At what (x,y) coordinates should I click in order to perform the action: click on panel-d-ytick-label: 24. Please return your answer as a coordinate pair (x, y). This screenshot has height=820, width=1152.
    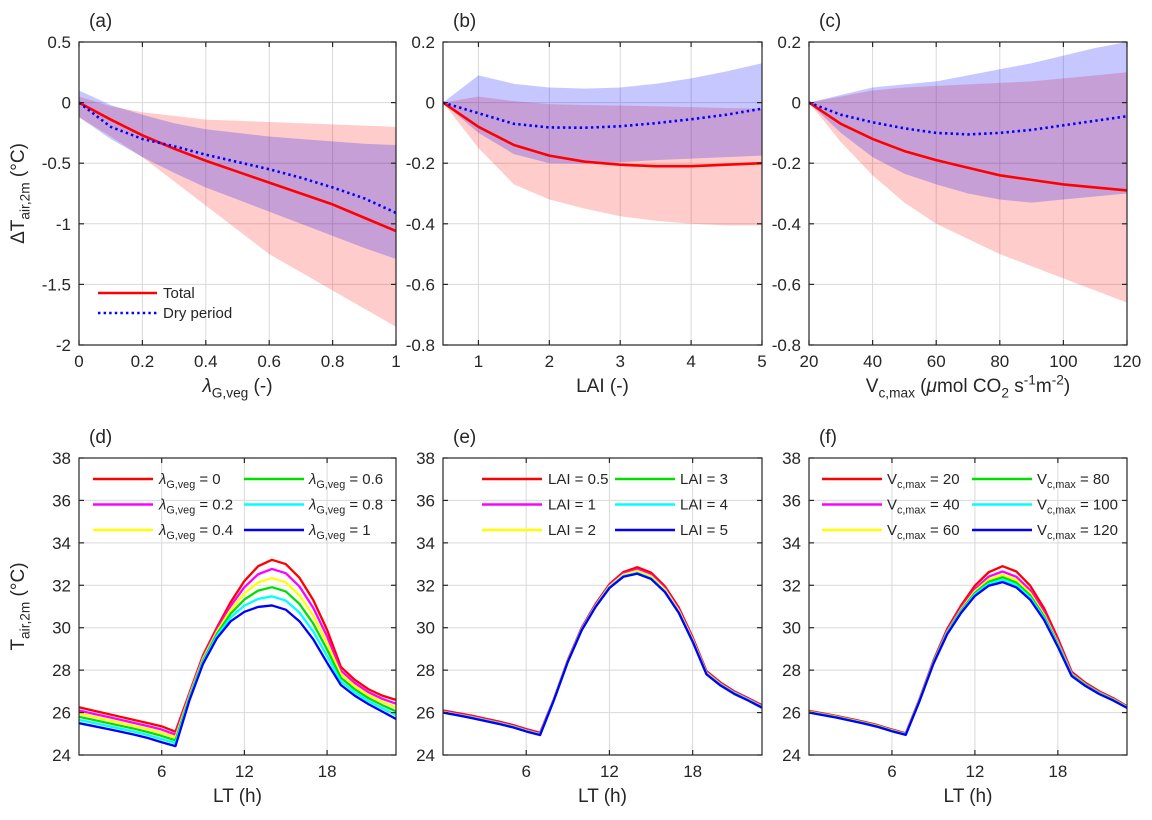
    Looking at the image, I should click on (61, 755).